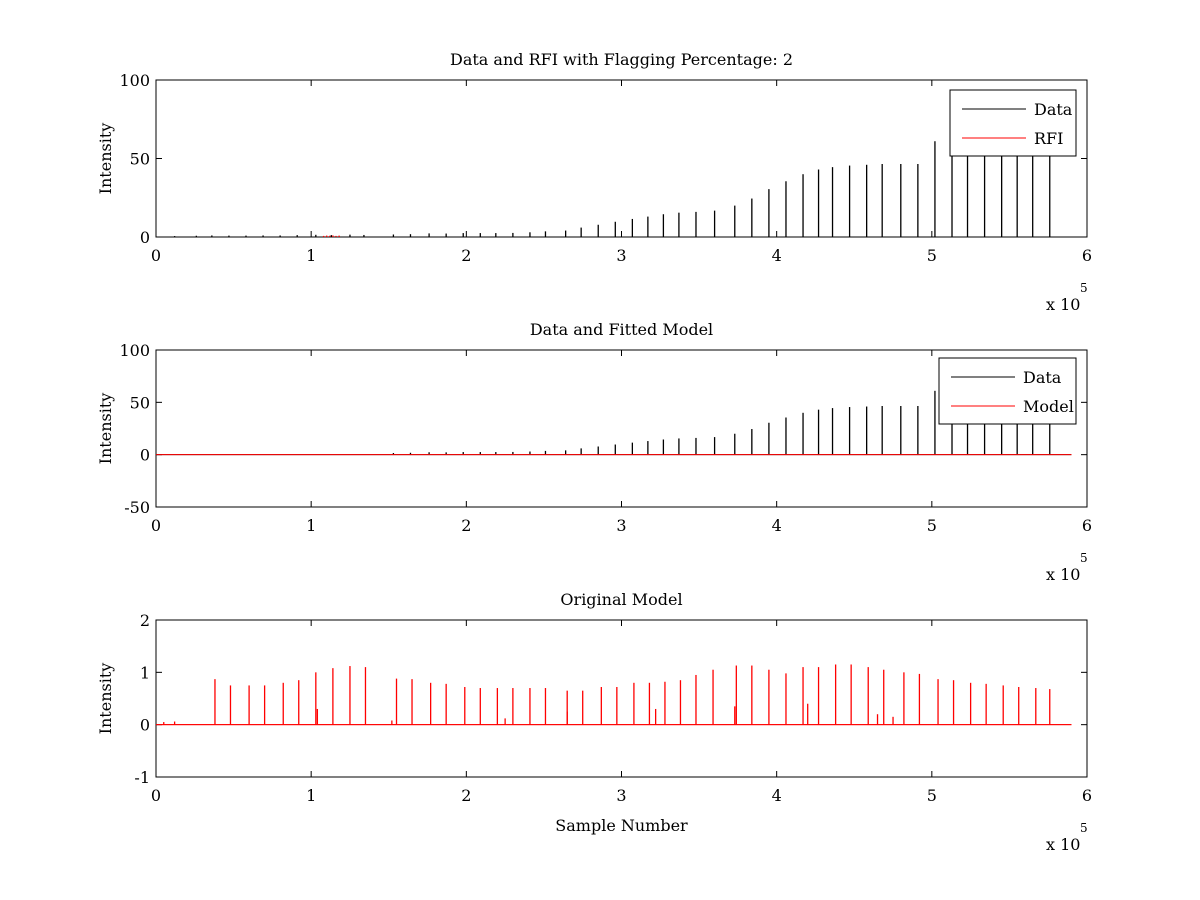 This screenshot has width=1200, height=900. Describe the element at coordinates (621, 59) in the screenshot. I see `chart-title: Data and RFI with Flagging Percentage: 2` at that location.